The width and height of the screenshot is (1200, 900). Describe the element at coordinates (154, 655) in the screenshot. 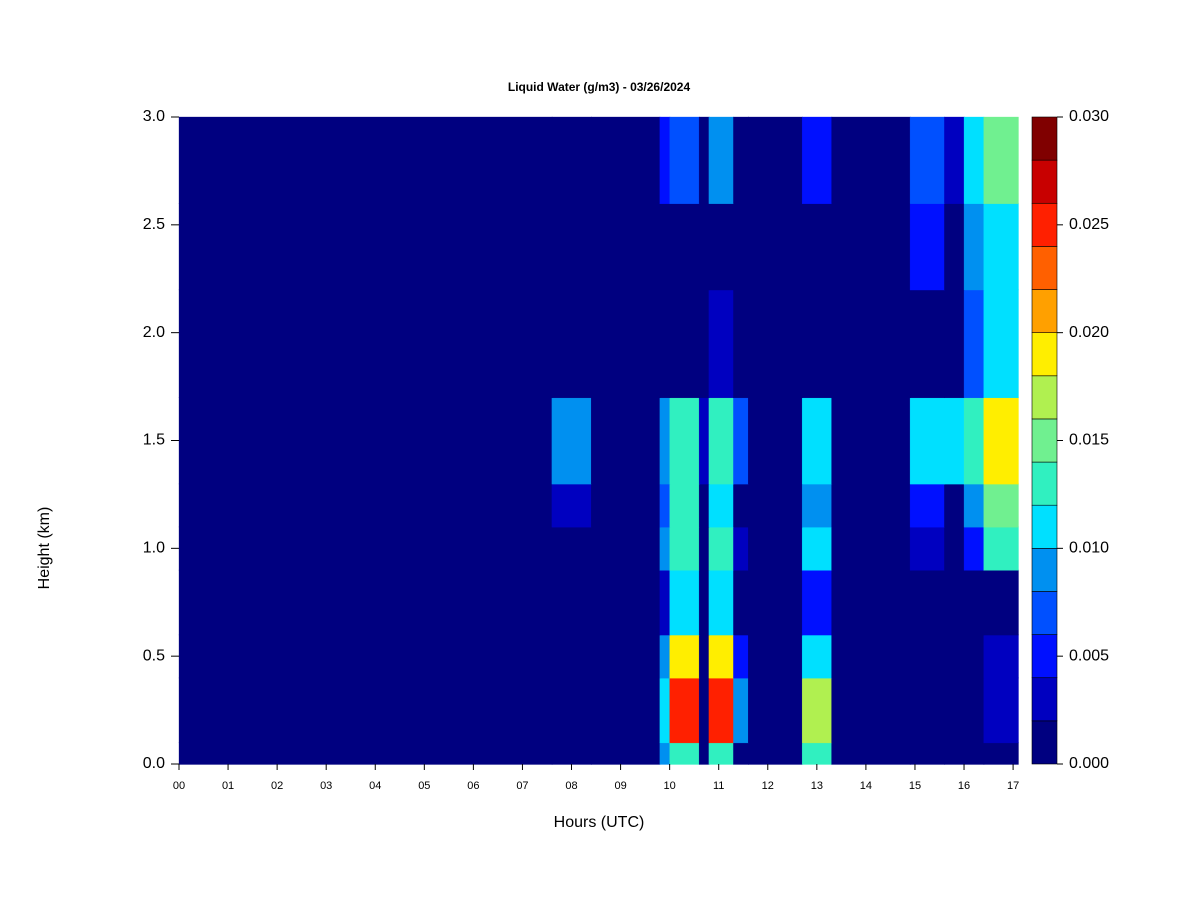

I see `y-tick-label: 0.5` at that location.